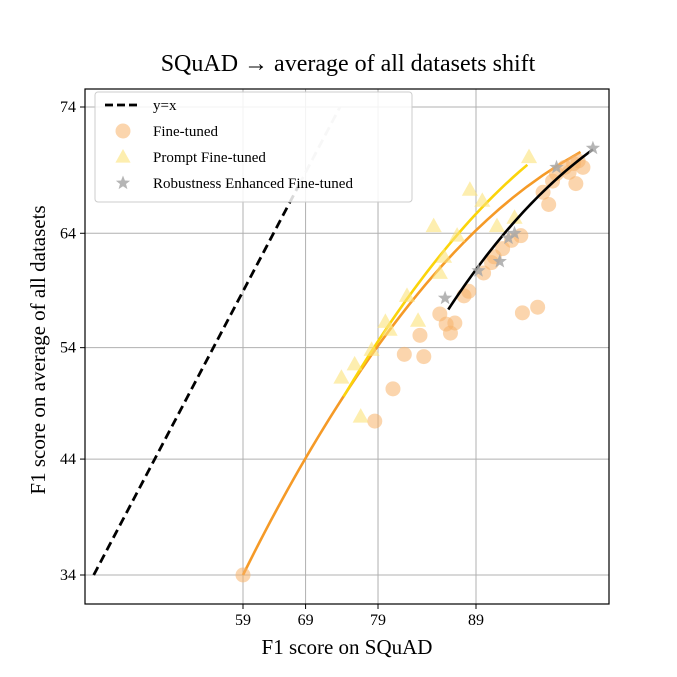 Image resolution: width=677 pixels, height=677 pixels. Describe the element at coordinates (185, 132) in the screenshot. I see `legend-entry-label: Fine-tuned` at that location.